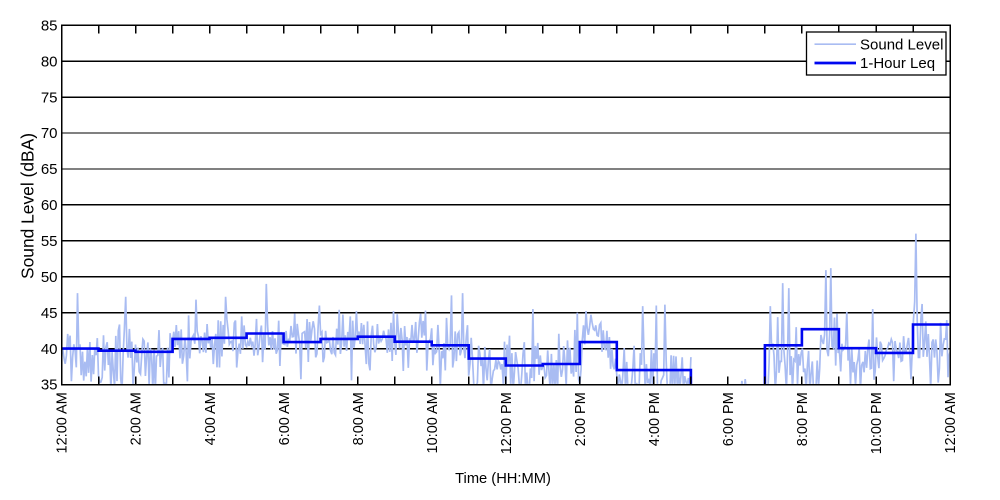 Image resolution: width=1000 pixels, height=500 pixels. What do you see at coordinates (359, 418) in the screenshot?
I see `svg-text: 8:00 AM` at bounding box center [359, 418].